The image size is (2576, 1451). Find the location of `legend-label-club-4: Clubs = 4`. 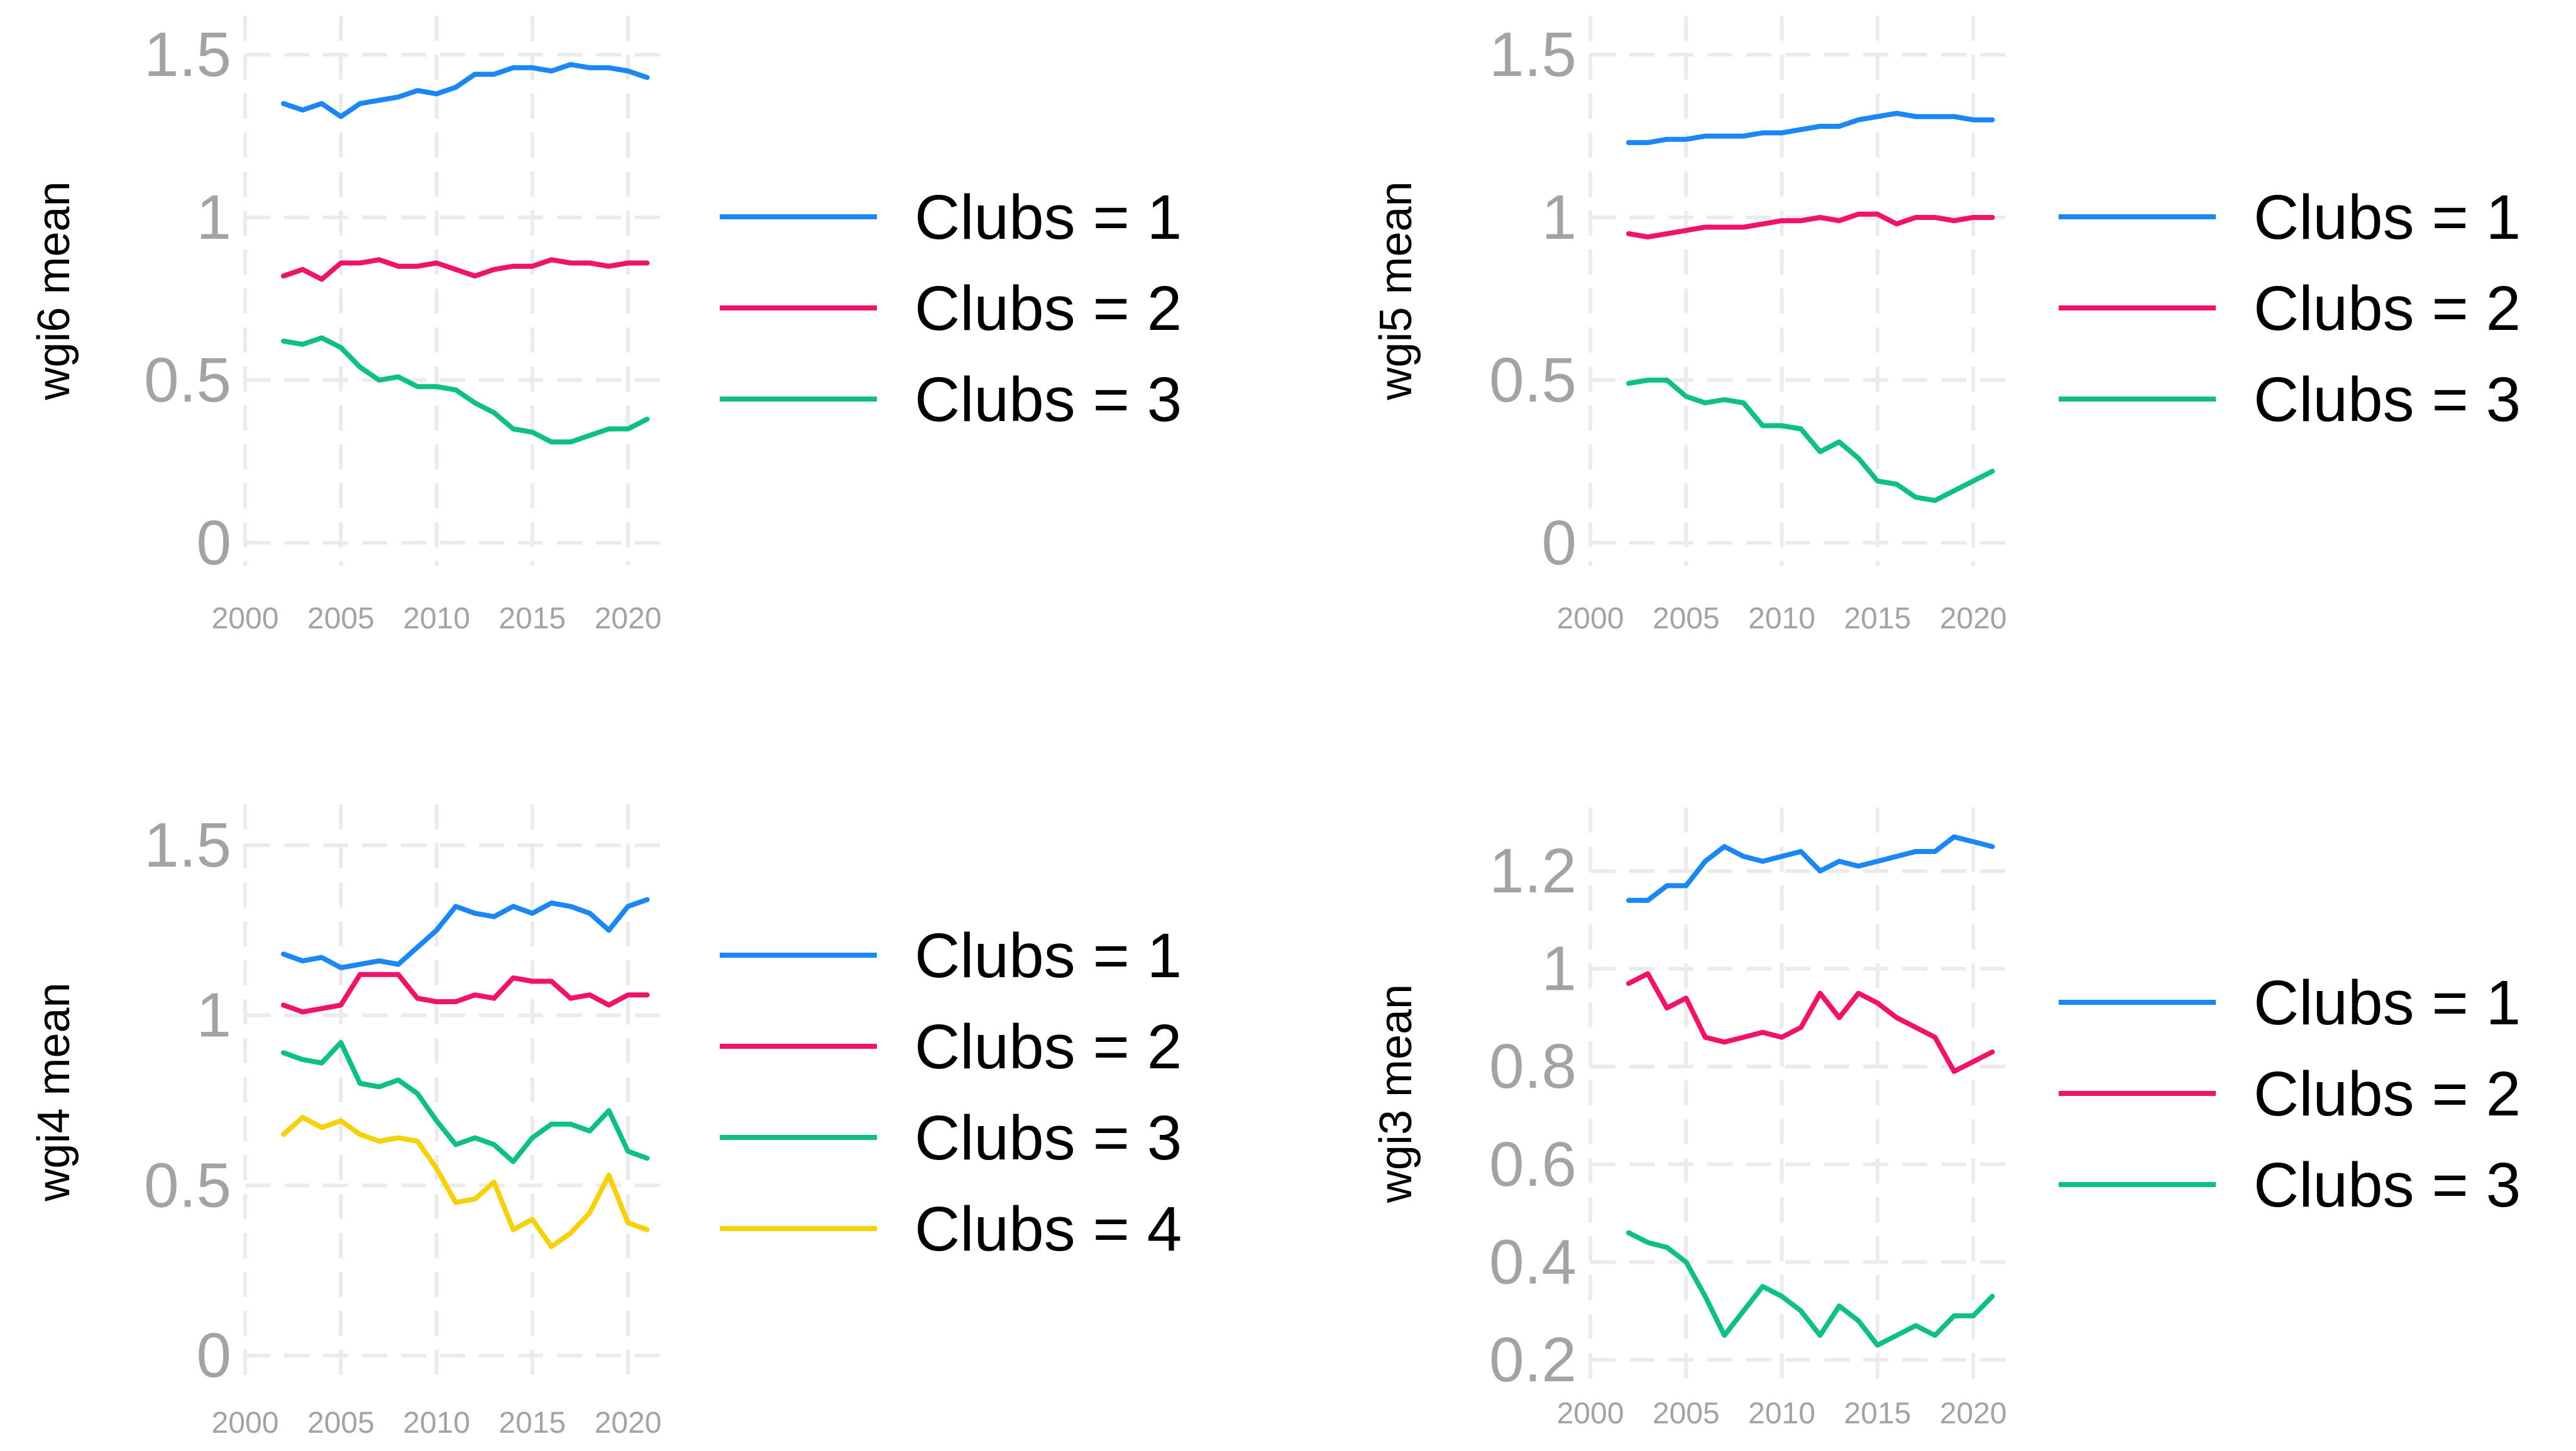

legend-label-club-4: Clubs = 4 is located at coordinates (1048, 1229).